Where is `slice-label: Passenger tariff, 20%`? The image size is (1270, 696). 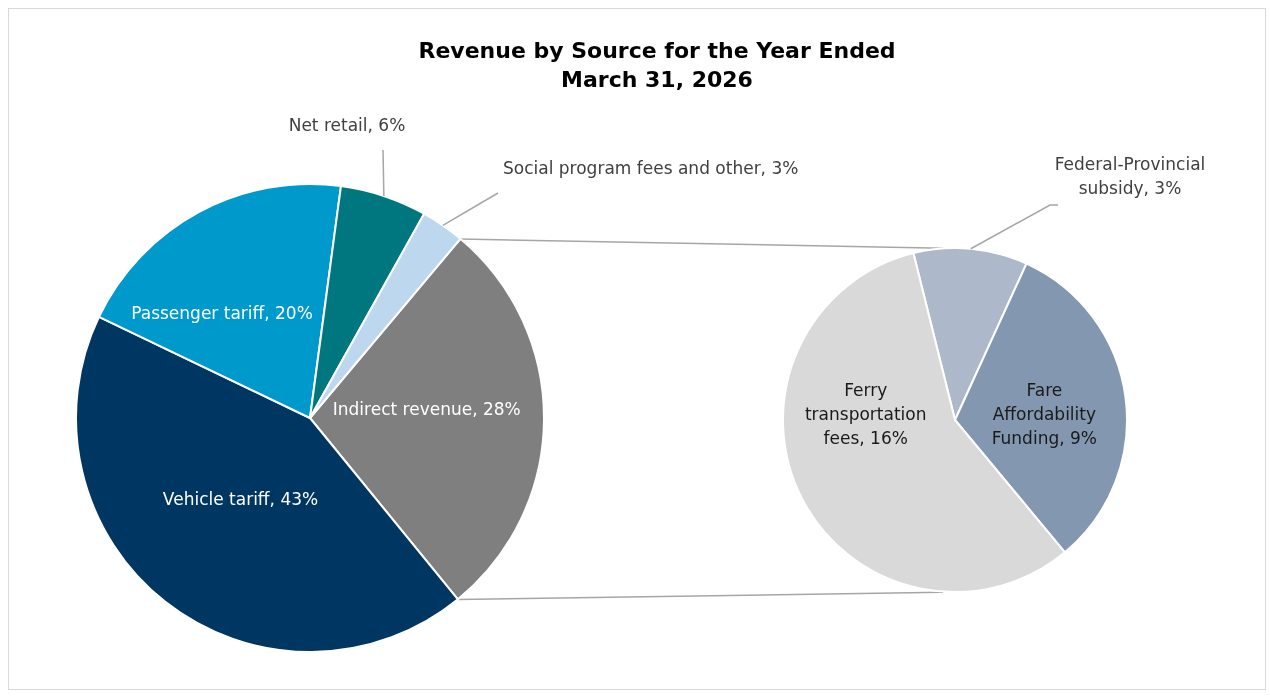
slice-label: Passenger tariff, 20% is located at coordinates (222, 313).